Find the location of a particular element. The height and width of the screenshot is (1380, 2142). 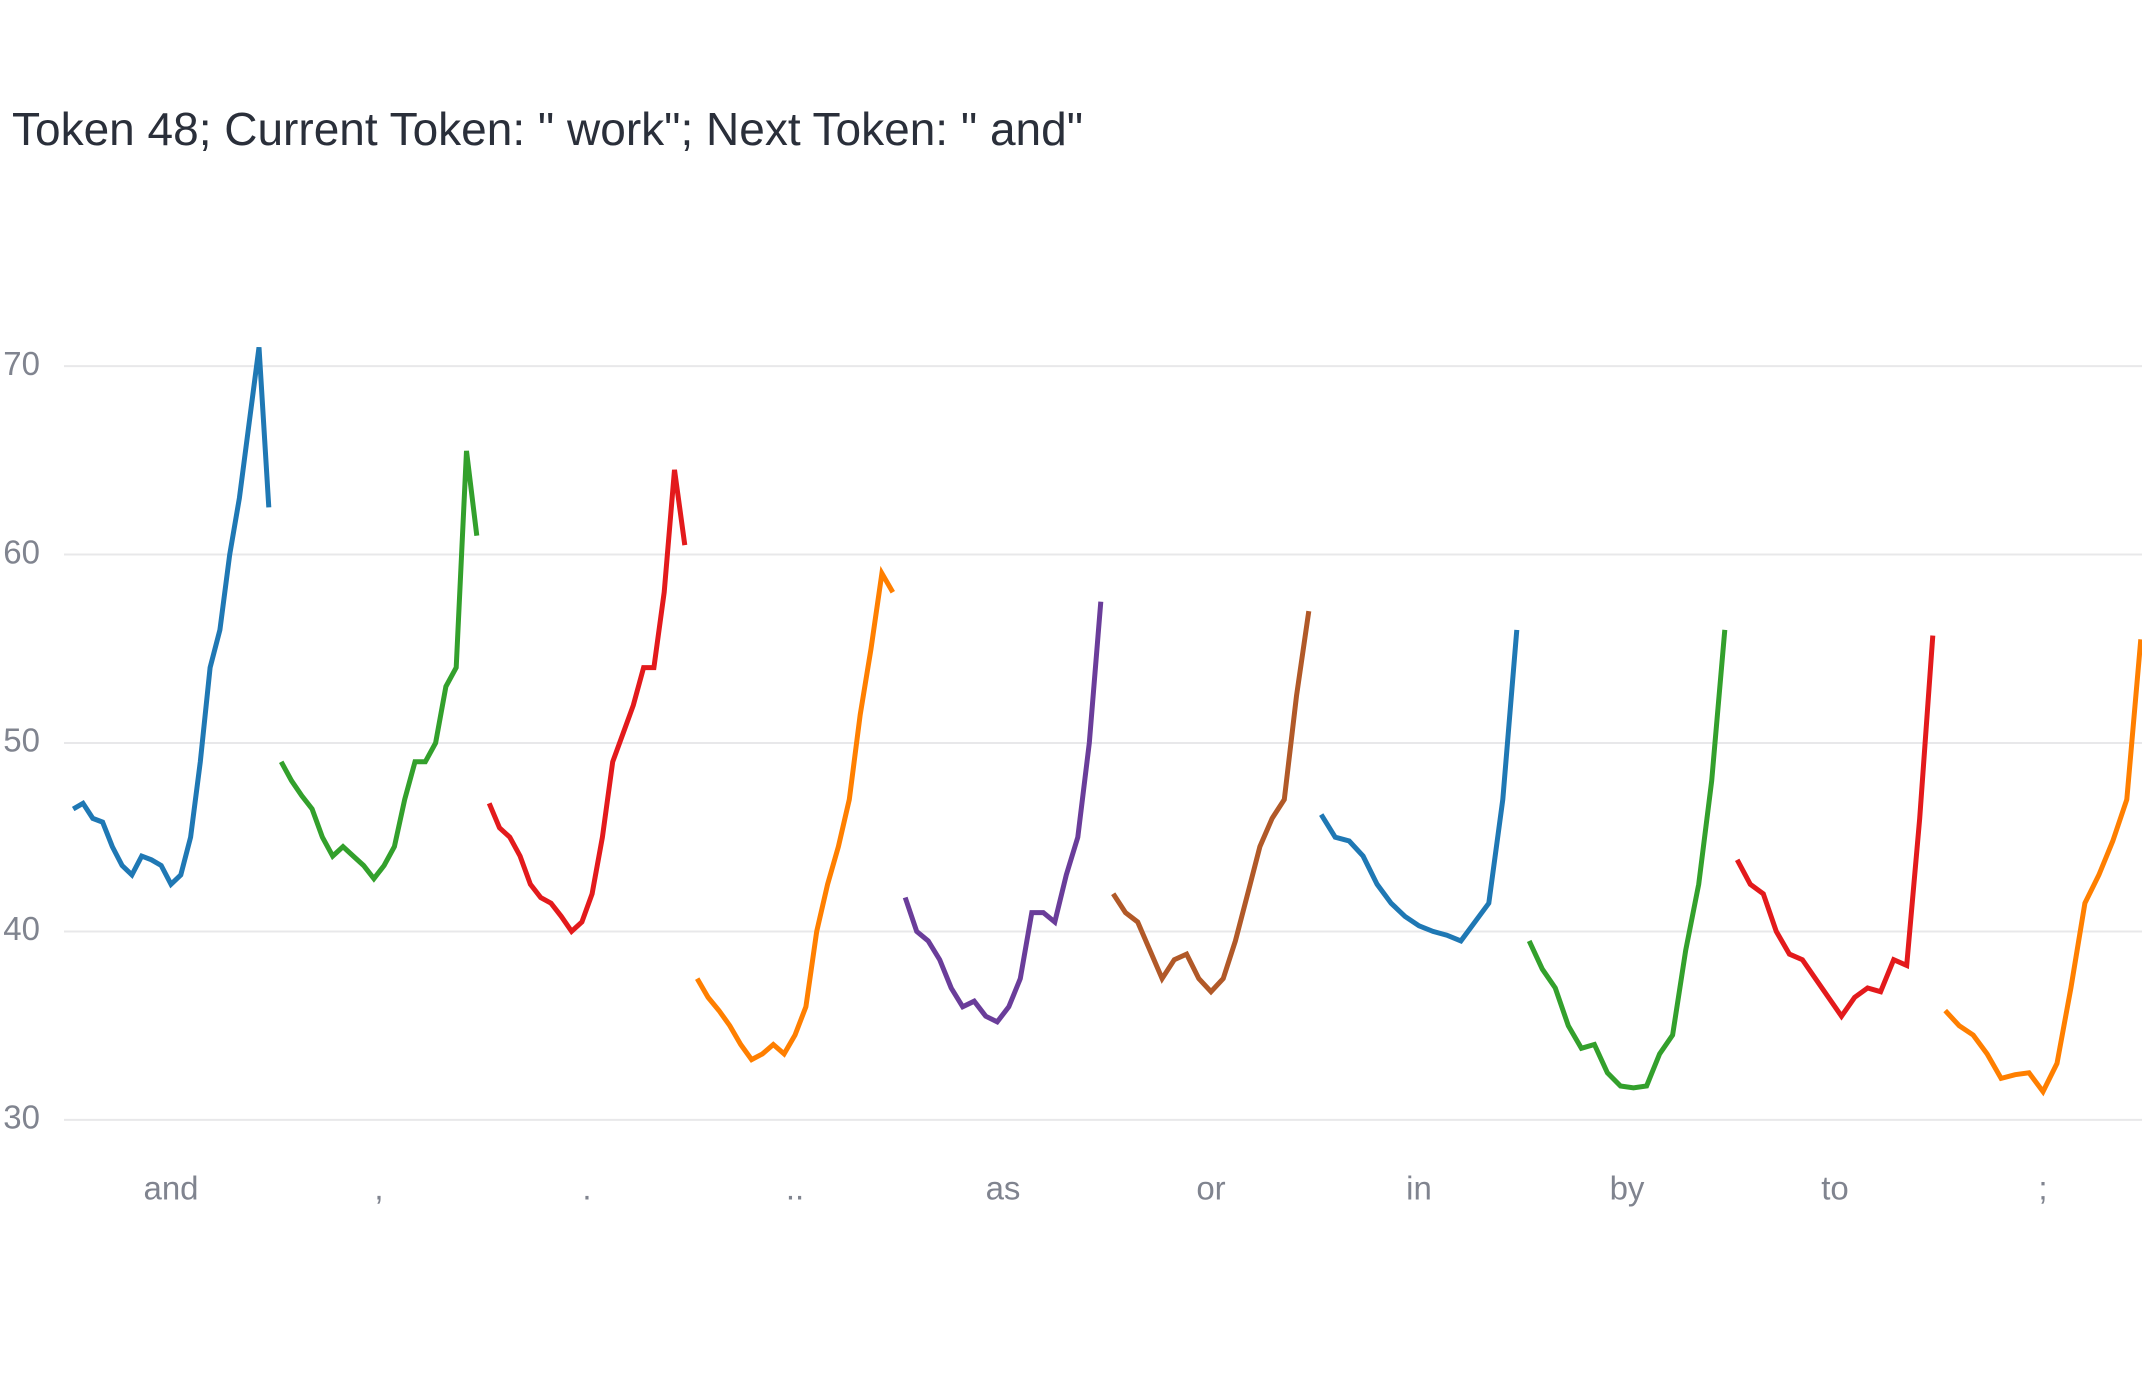

y-tick-label: 40 is located at coordinates (21, 928).